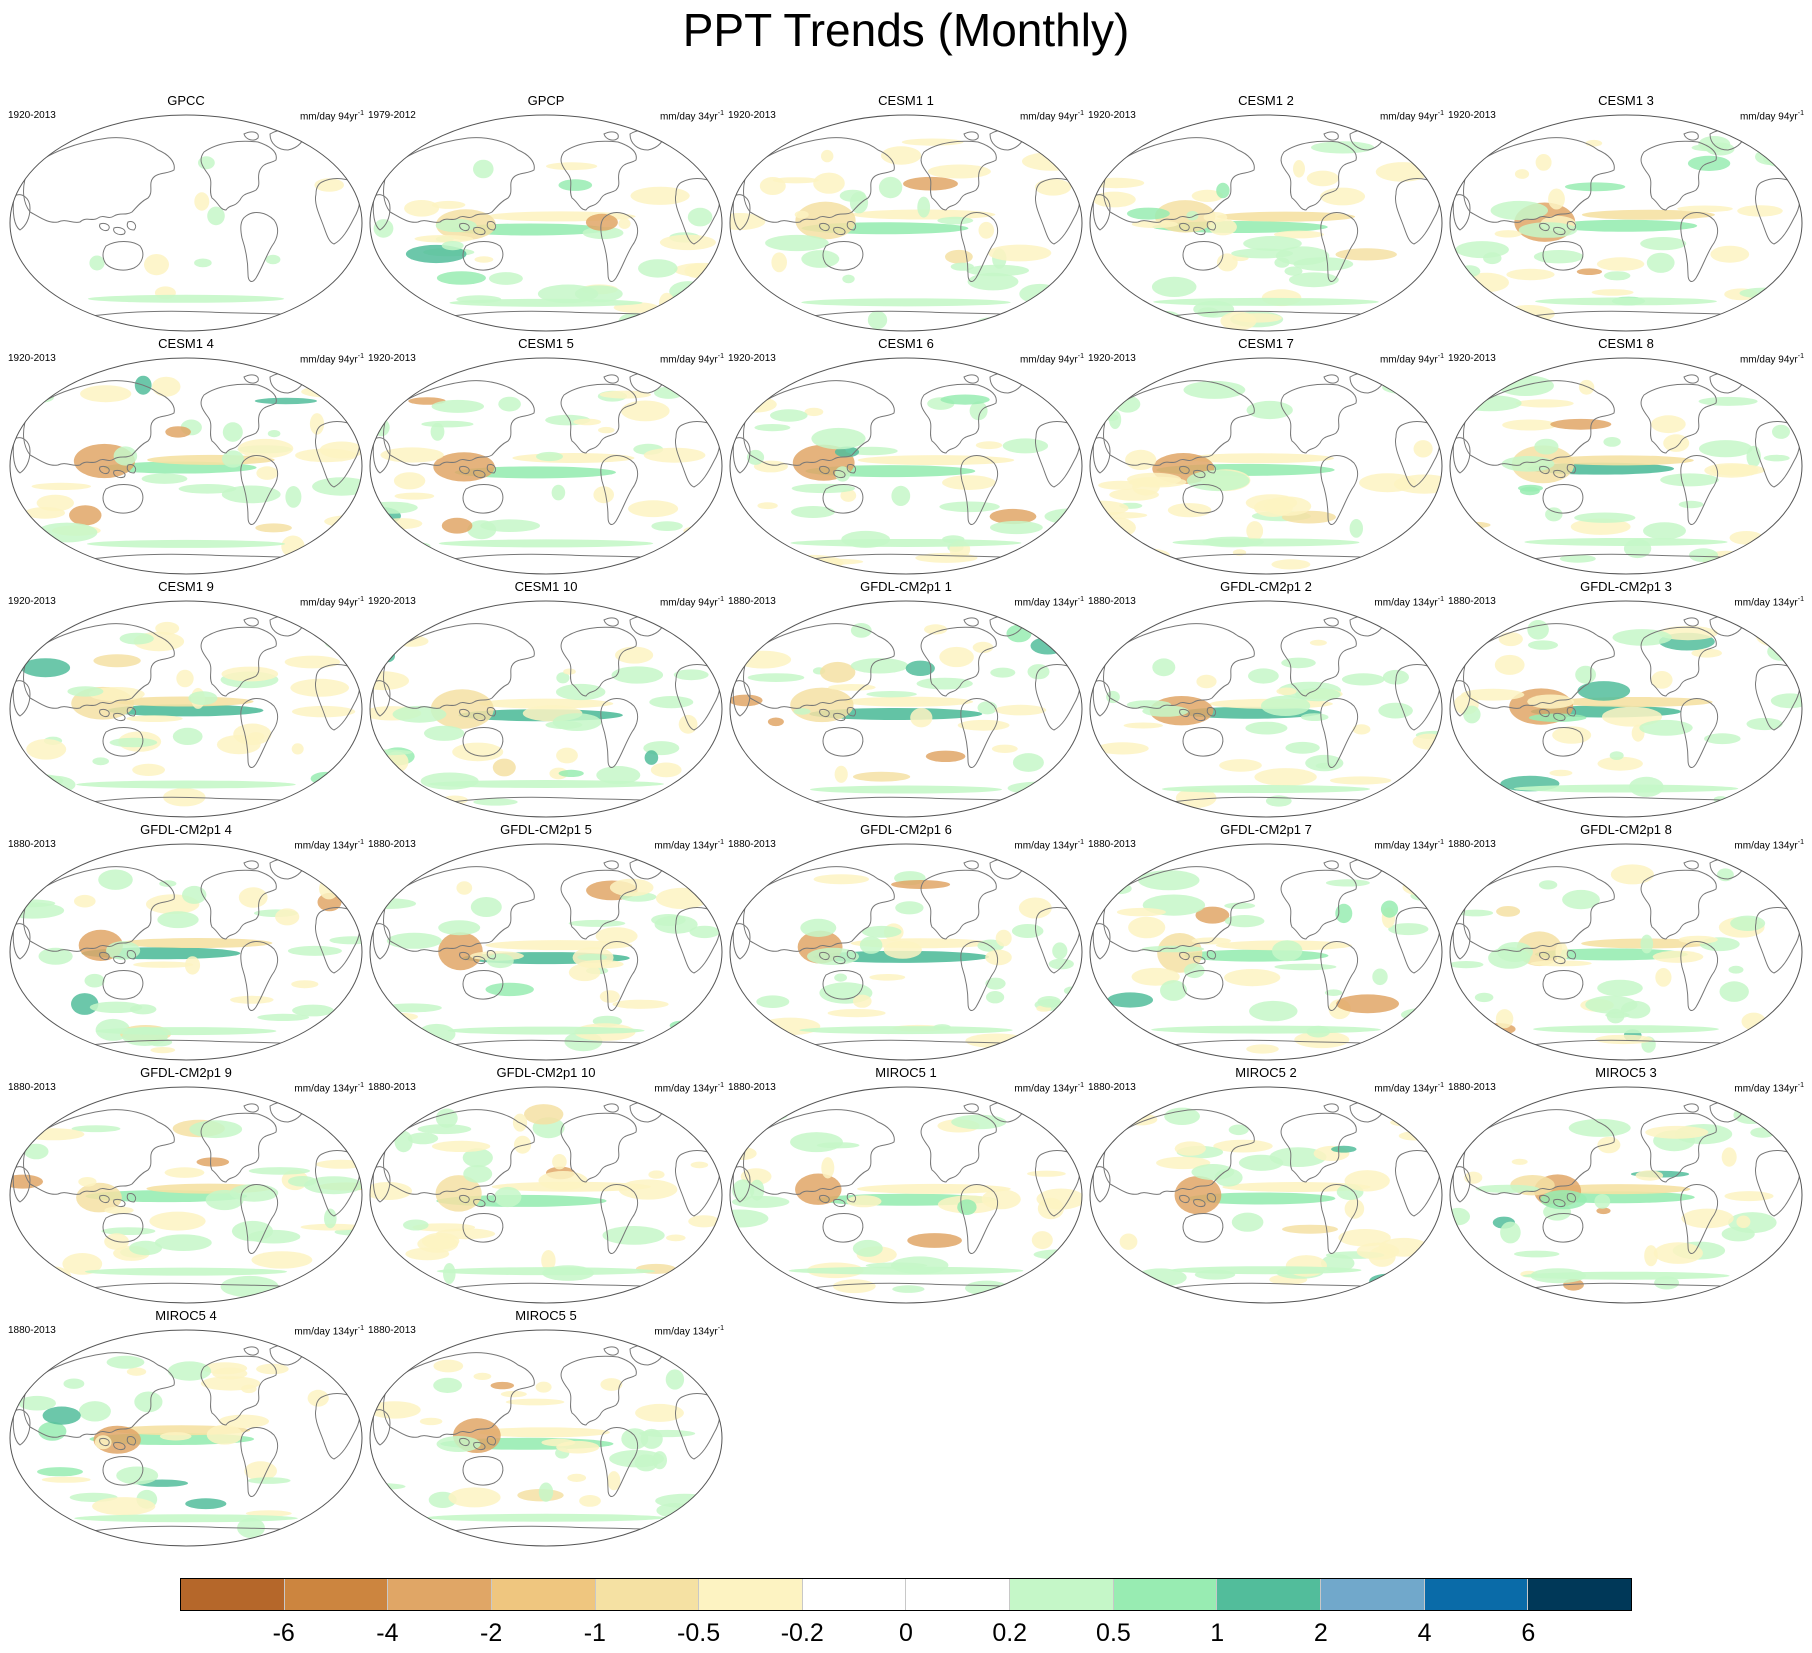 Image resolution: width=1812 pixels, height=1653 pixels. Describe the element at coordinates (392, 115) in the screenshot. I see `panel-period: 1979-2012` at that location.